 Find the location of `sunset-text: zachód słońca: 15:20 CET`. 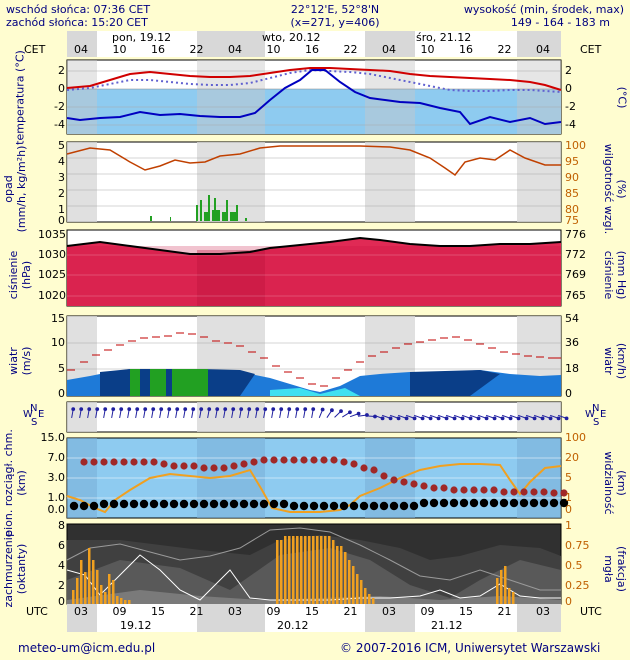

sunset-text: zachód słońca: 15:20 CET is located at coordinates (77, 22).